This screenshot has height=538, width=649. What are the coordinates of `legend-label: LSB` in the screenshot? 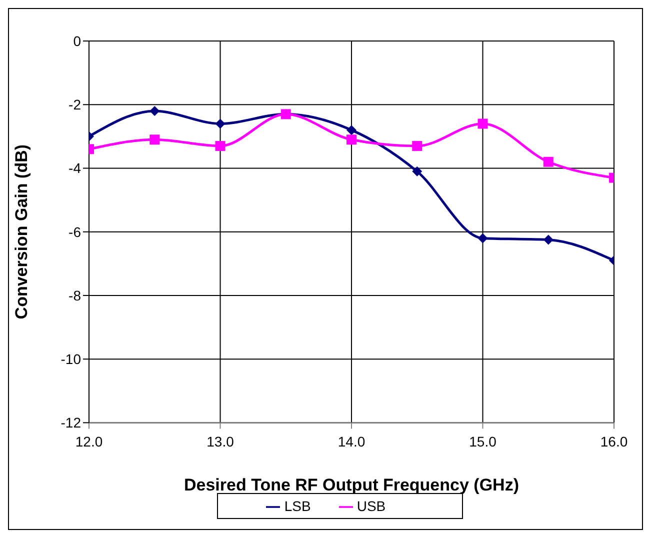 It's located at (297, 506).